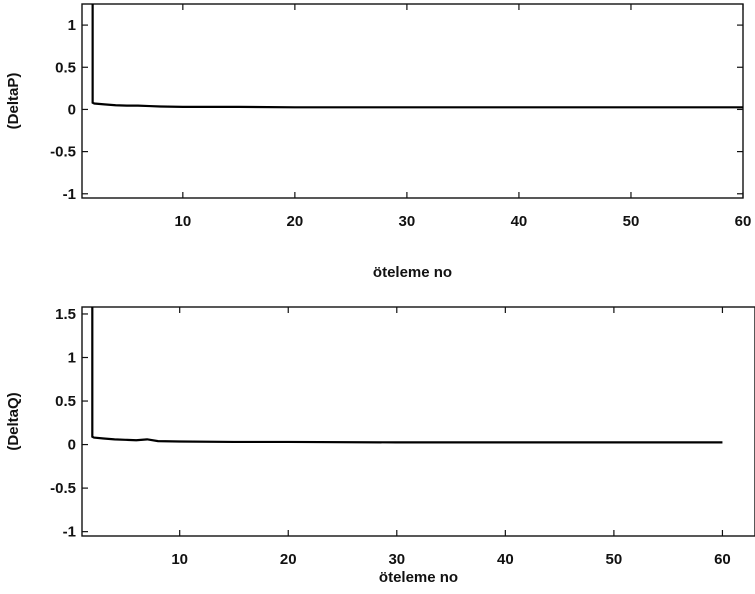  Describe the element at coordinates (13, 101) in the screenshot. I see `y-axis-label: (DeltaP)` at that location.